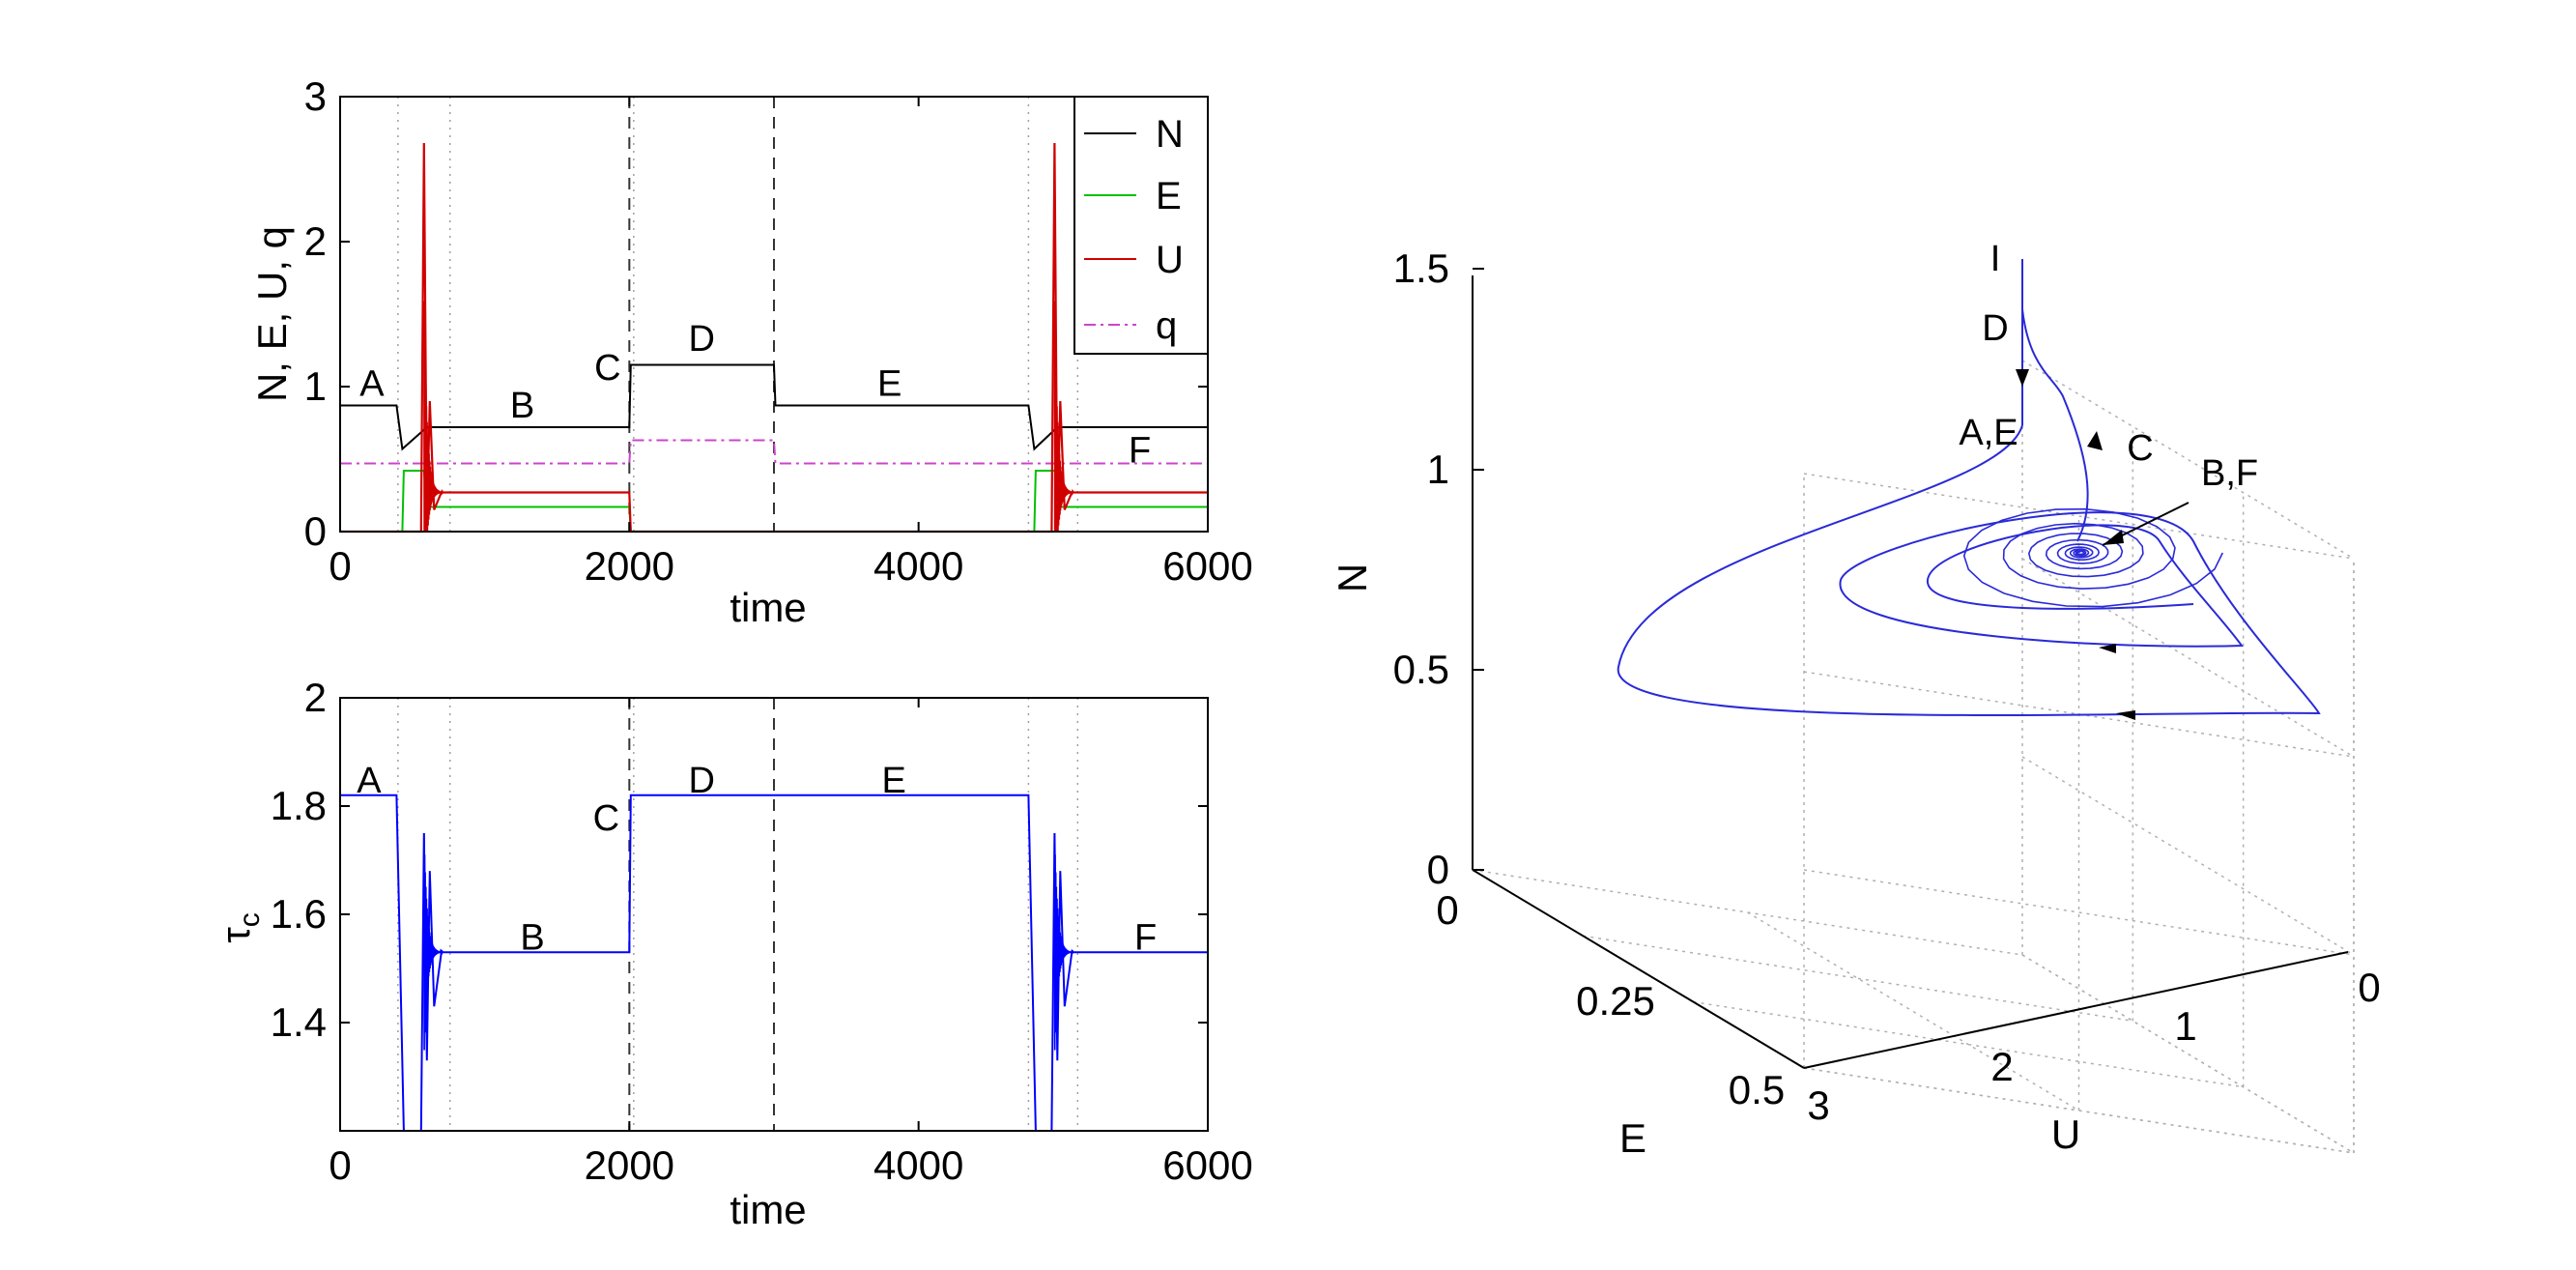 The image size is (2576, 1270). What do you see at coordinates (607, 369) in the screenshot?
I see `p1-annotation-C: C` at bounding box center [607, 369].